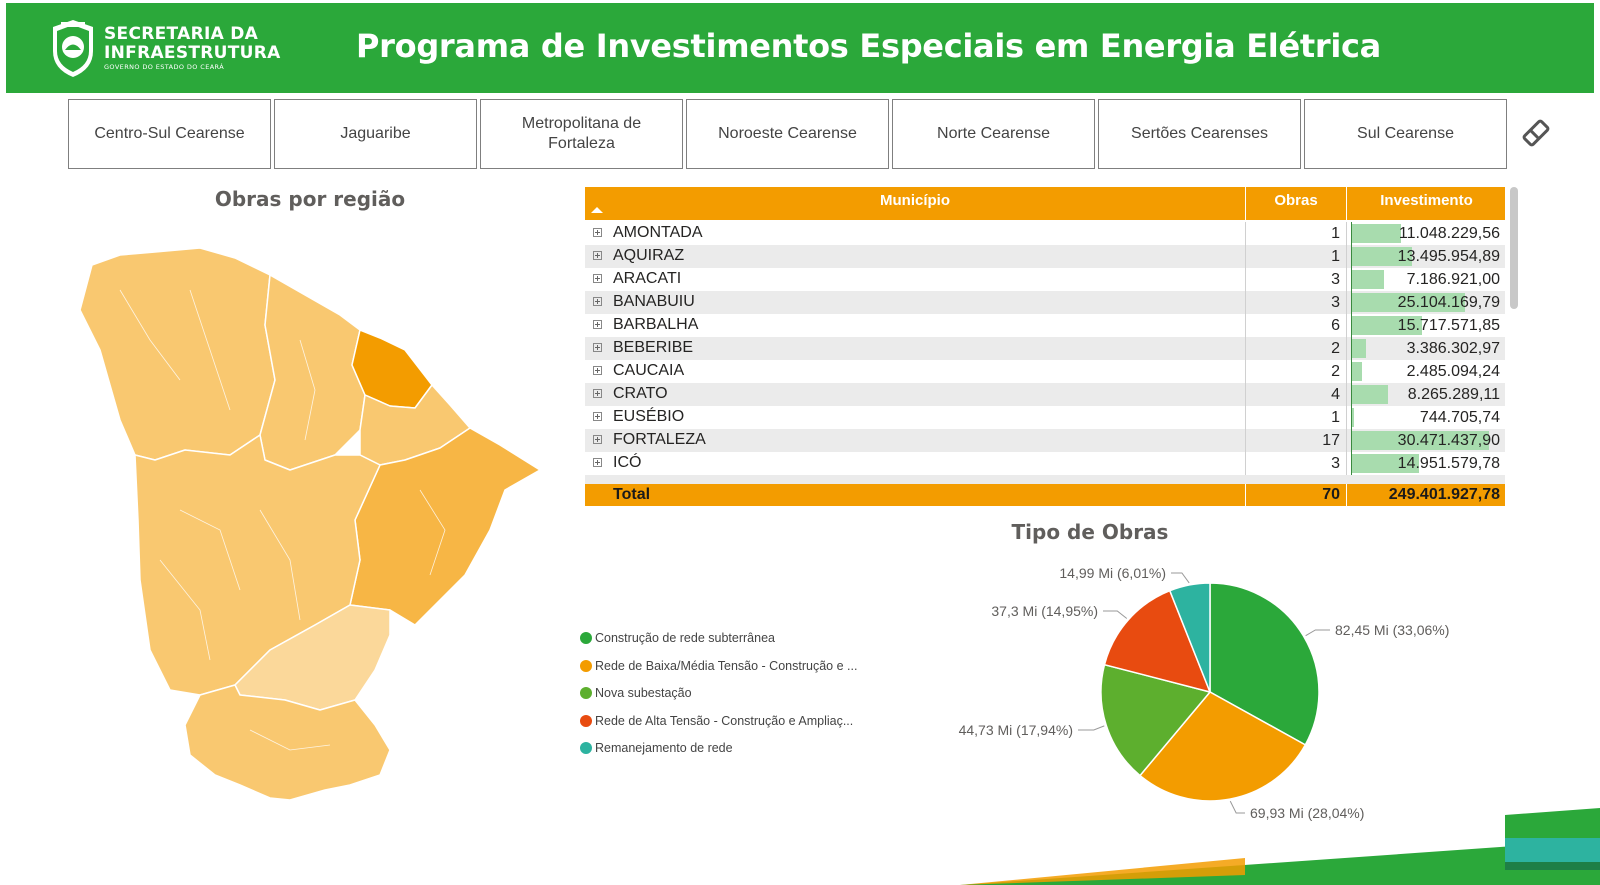  Describe the element at coordinates (1292, 495) in the screenshot. I see `total-obras: 70` at that location.